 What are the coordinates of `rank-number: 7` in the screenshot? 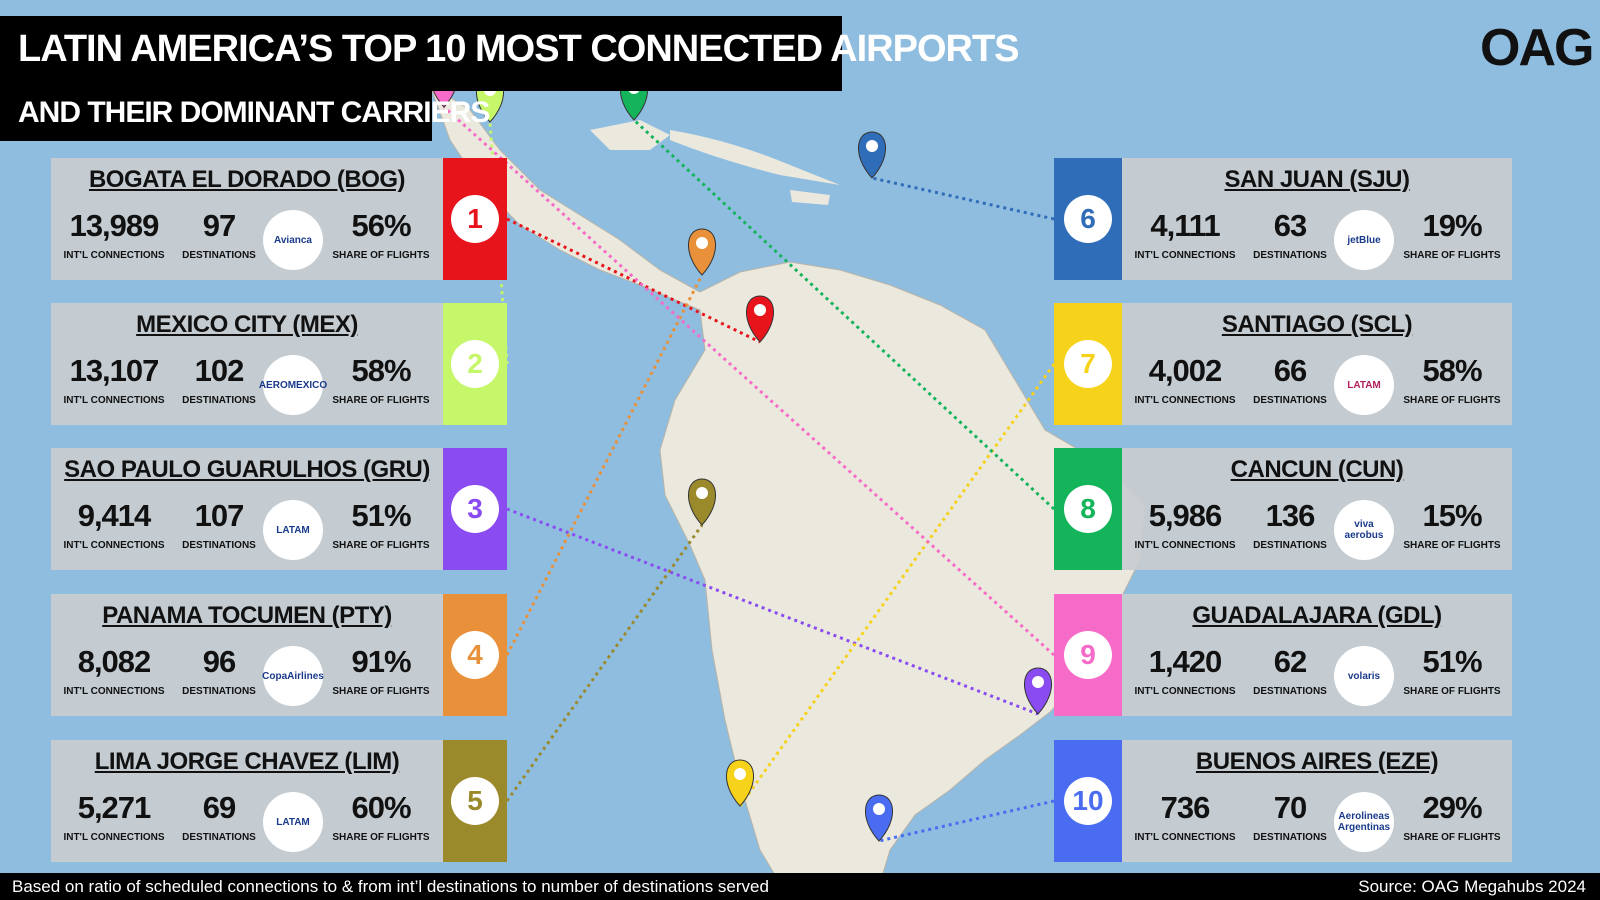 It's located at (1088, 364).